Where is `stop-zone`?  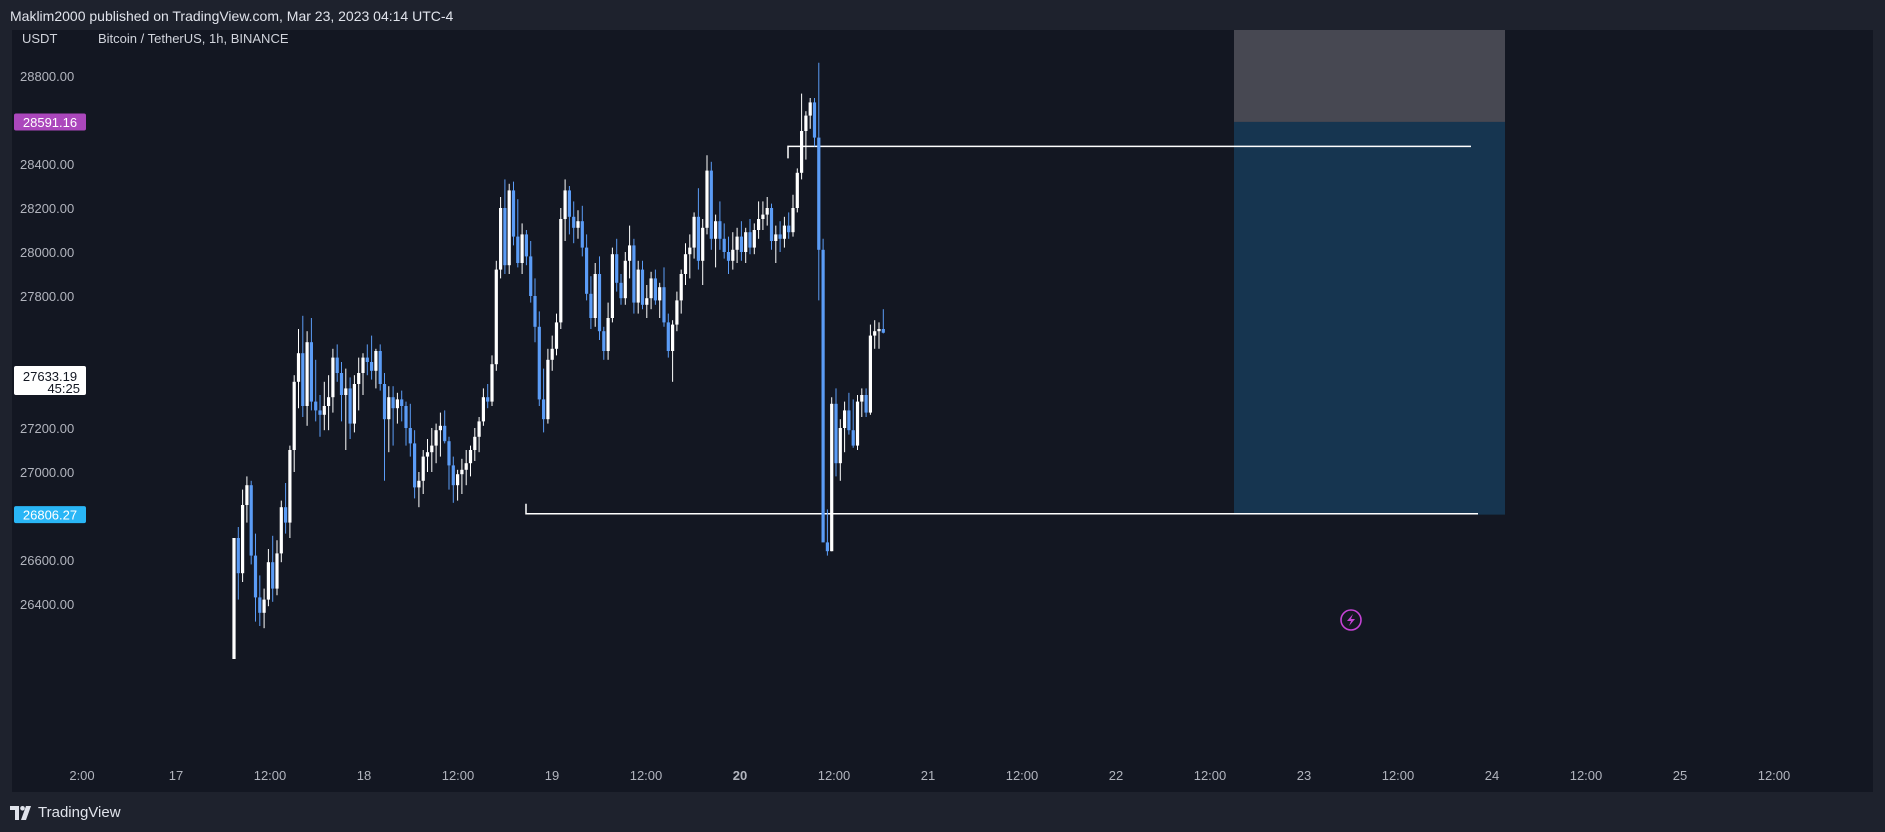
stop-zone is located at coordinates (1369, 76).